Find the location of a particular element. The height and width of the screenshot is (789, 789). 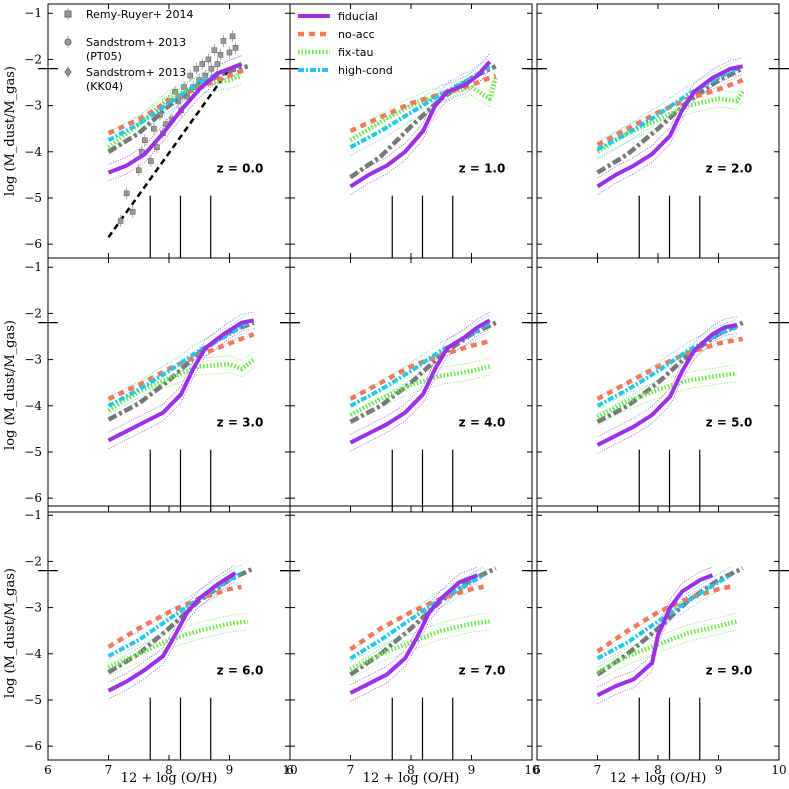

redshift-label: z = 7.0 is located at coordinates (482, 671).